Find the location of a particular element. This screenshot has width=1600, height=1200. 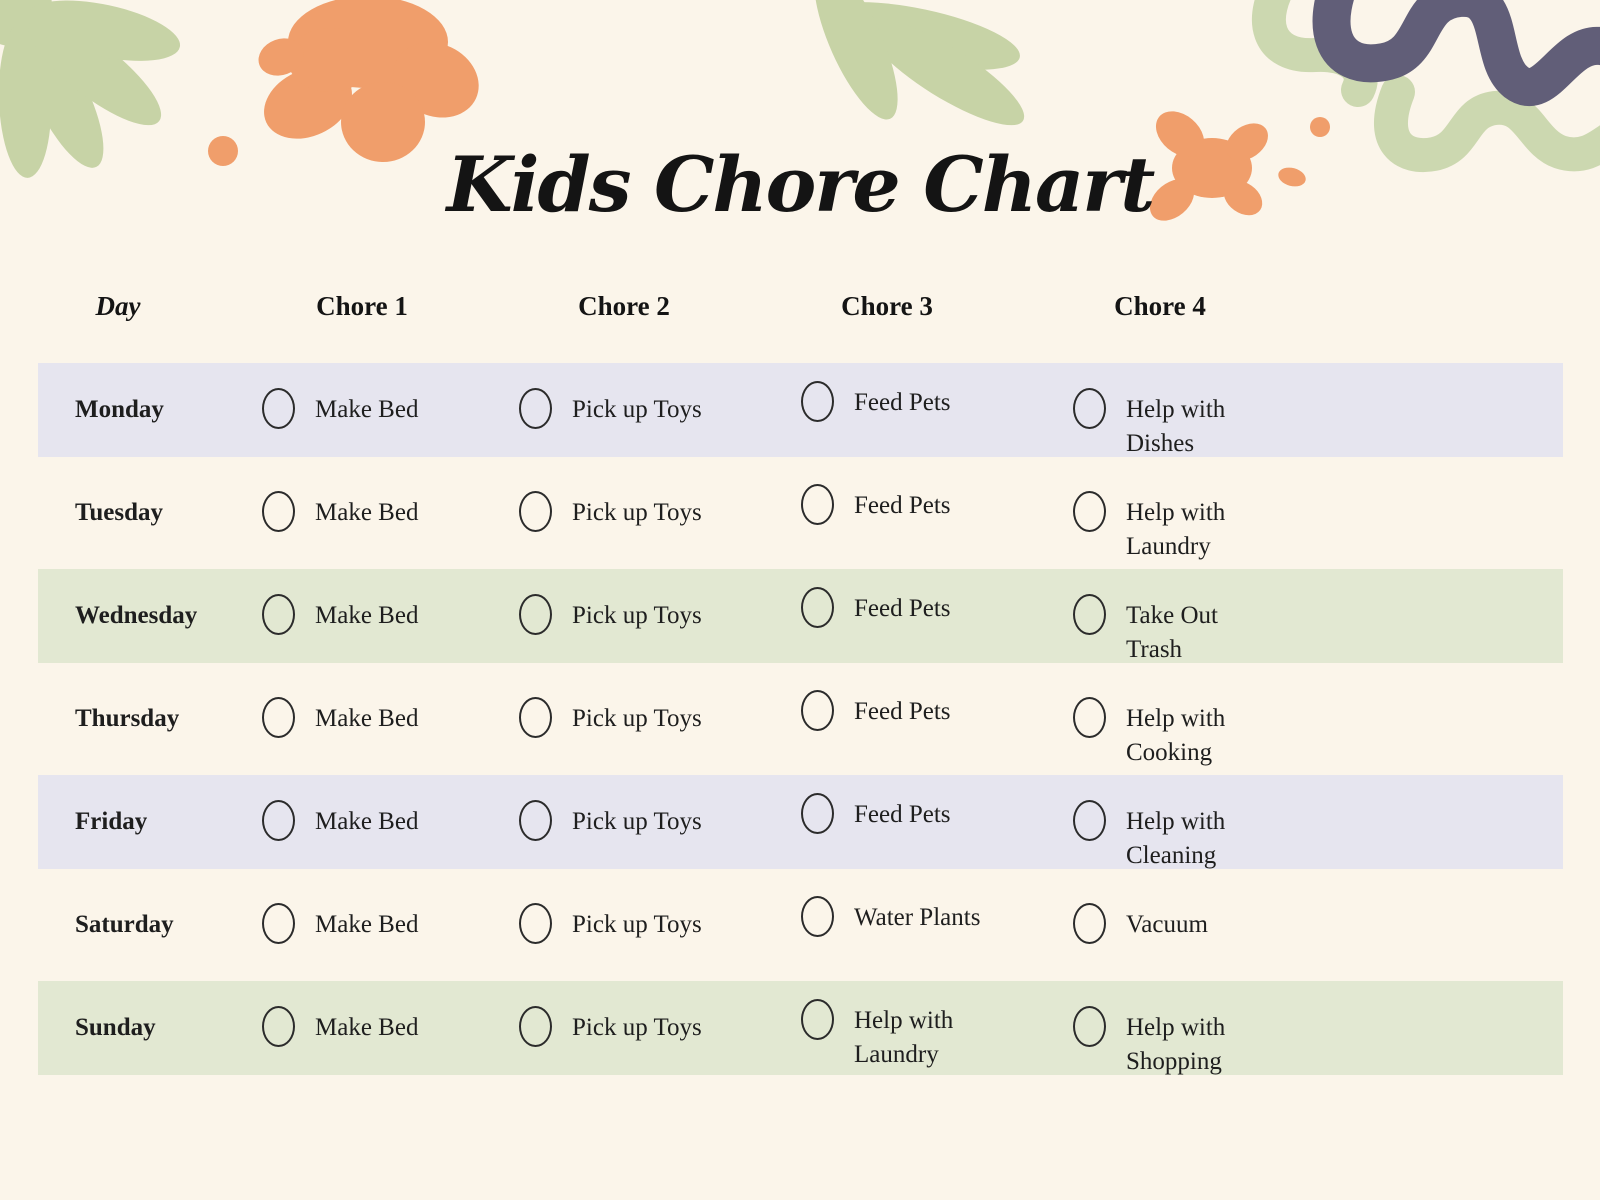

column-header-chore-3: Chore 3 is located at coordinates (887, 306).